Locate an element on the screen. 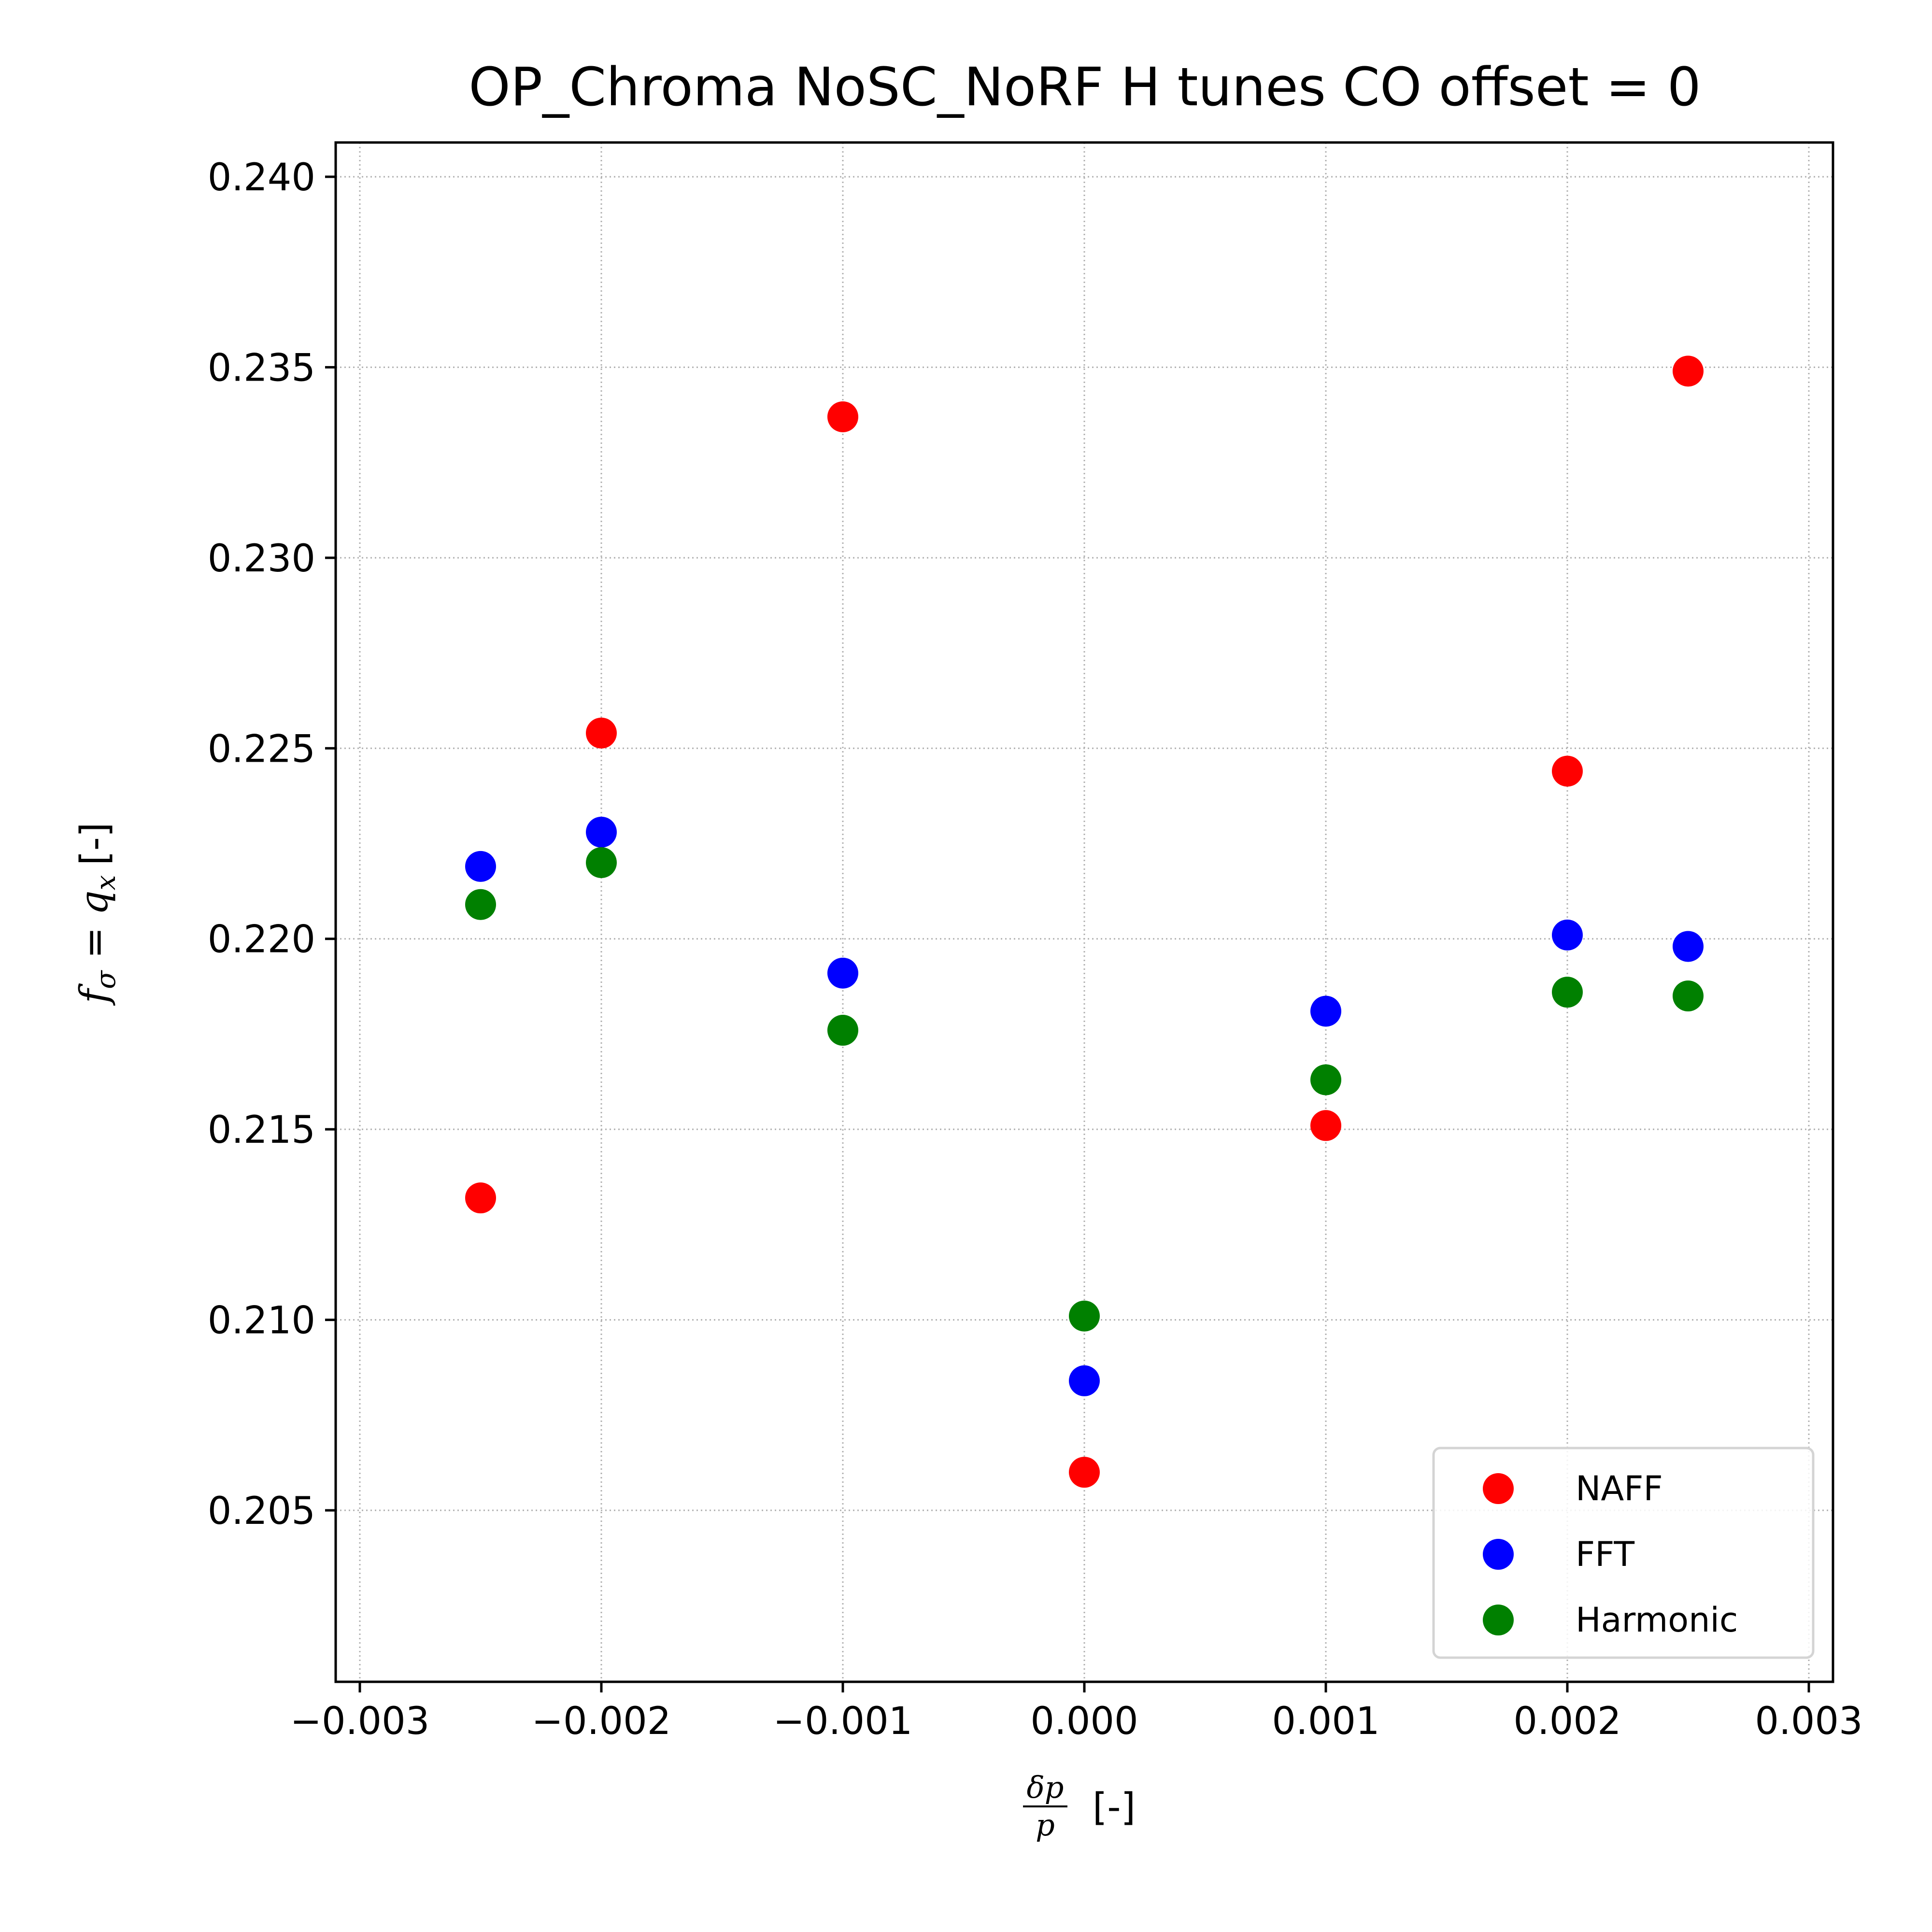 This screenshot has width=1932, height=1932. y-tick-label: 0.210 is located at coordinates (261, 1321).